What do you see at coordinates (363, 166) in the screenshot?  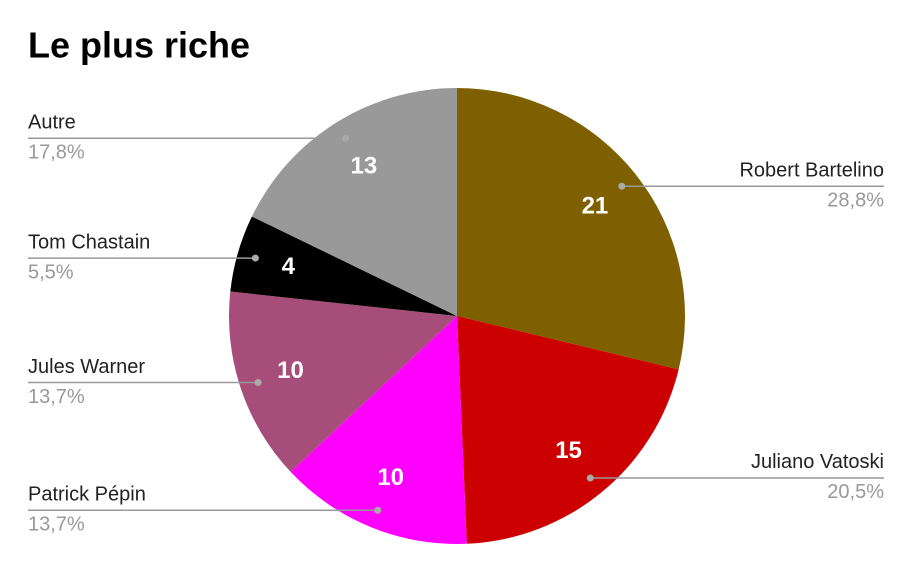 I see `slice-value-label: 13` at bounding box center [363, 166].